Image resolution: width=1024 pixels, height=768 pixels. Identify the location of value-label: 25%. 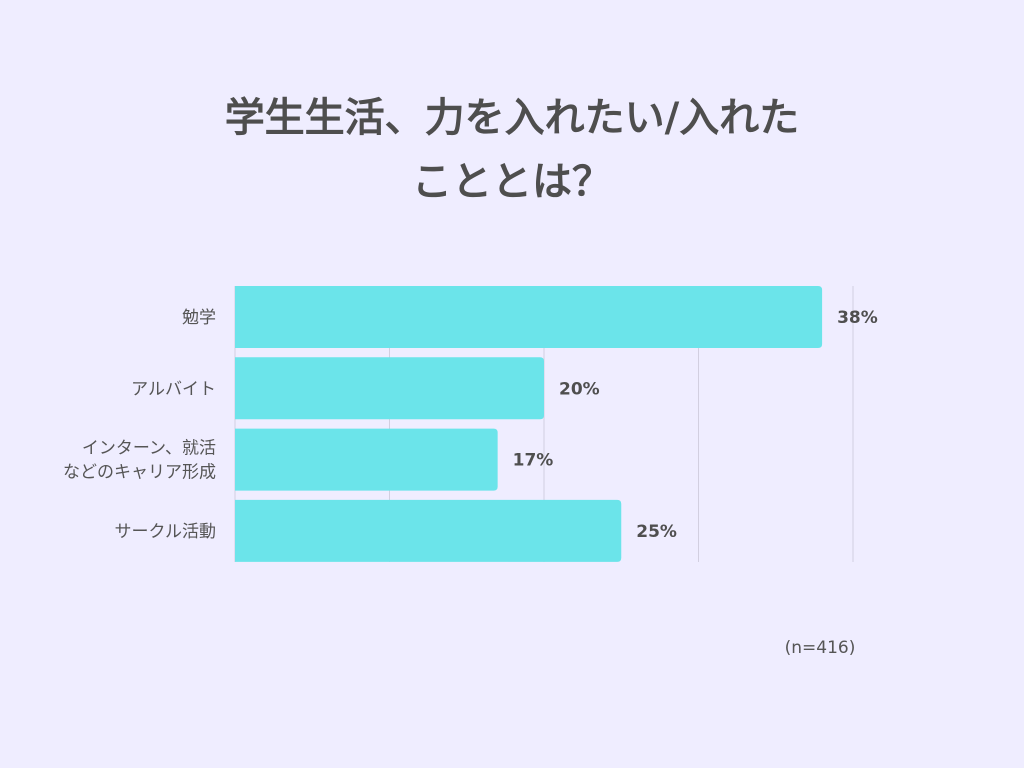
(656, 532).